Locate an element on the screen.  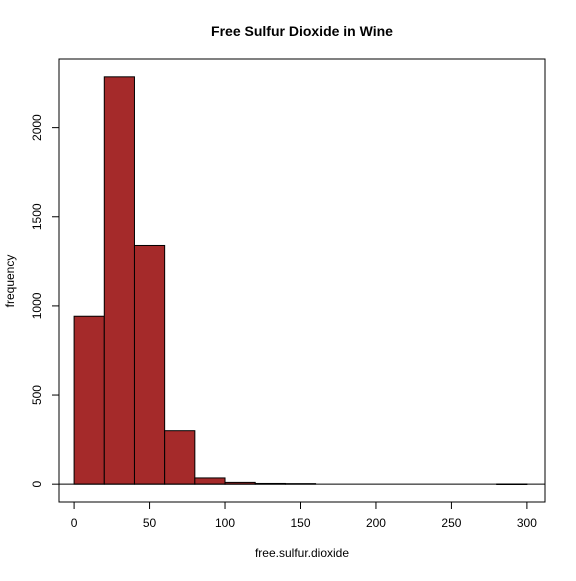
y-tick-label-0: 0 is located at coordinates (37, 484).